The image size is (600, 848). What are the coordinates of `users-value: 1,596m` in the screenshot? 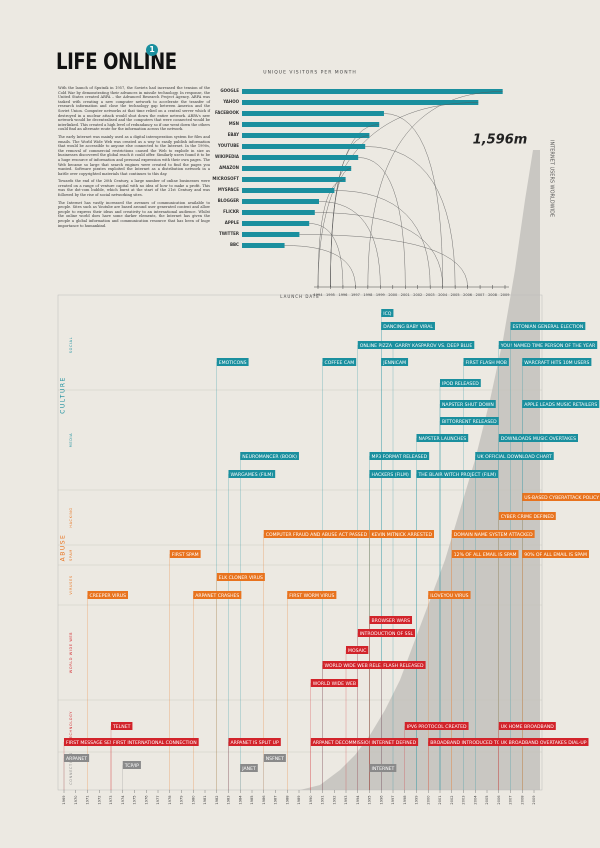 It's located at (500, 140).